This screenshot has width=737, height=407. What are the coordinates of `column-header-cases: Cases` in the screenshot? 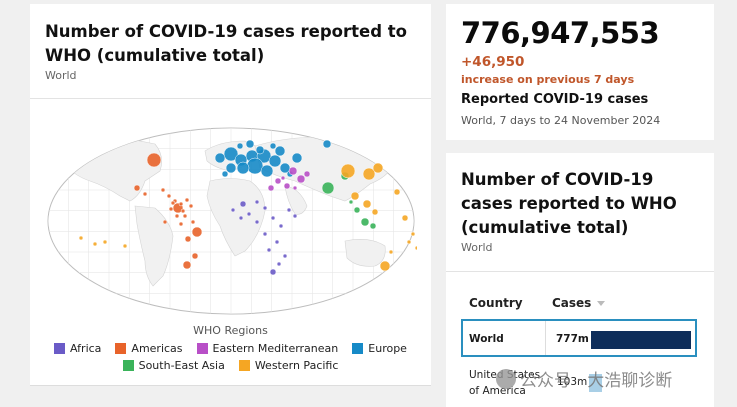 It's located at (579, 303).